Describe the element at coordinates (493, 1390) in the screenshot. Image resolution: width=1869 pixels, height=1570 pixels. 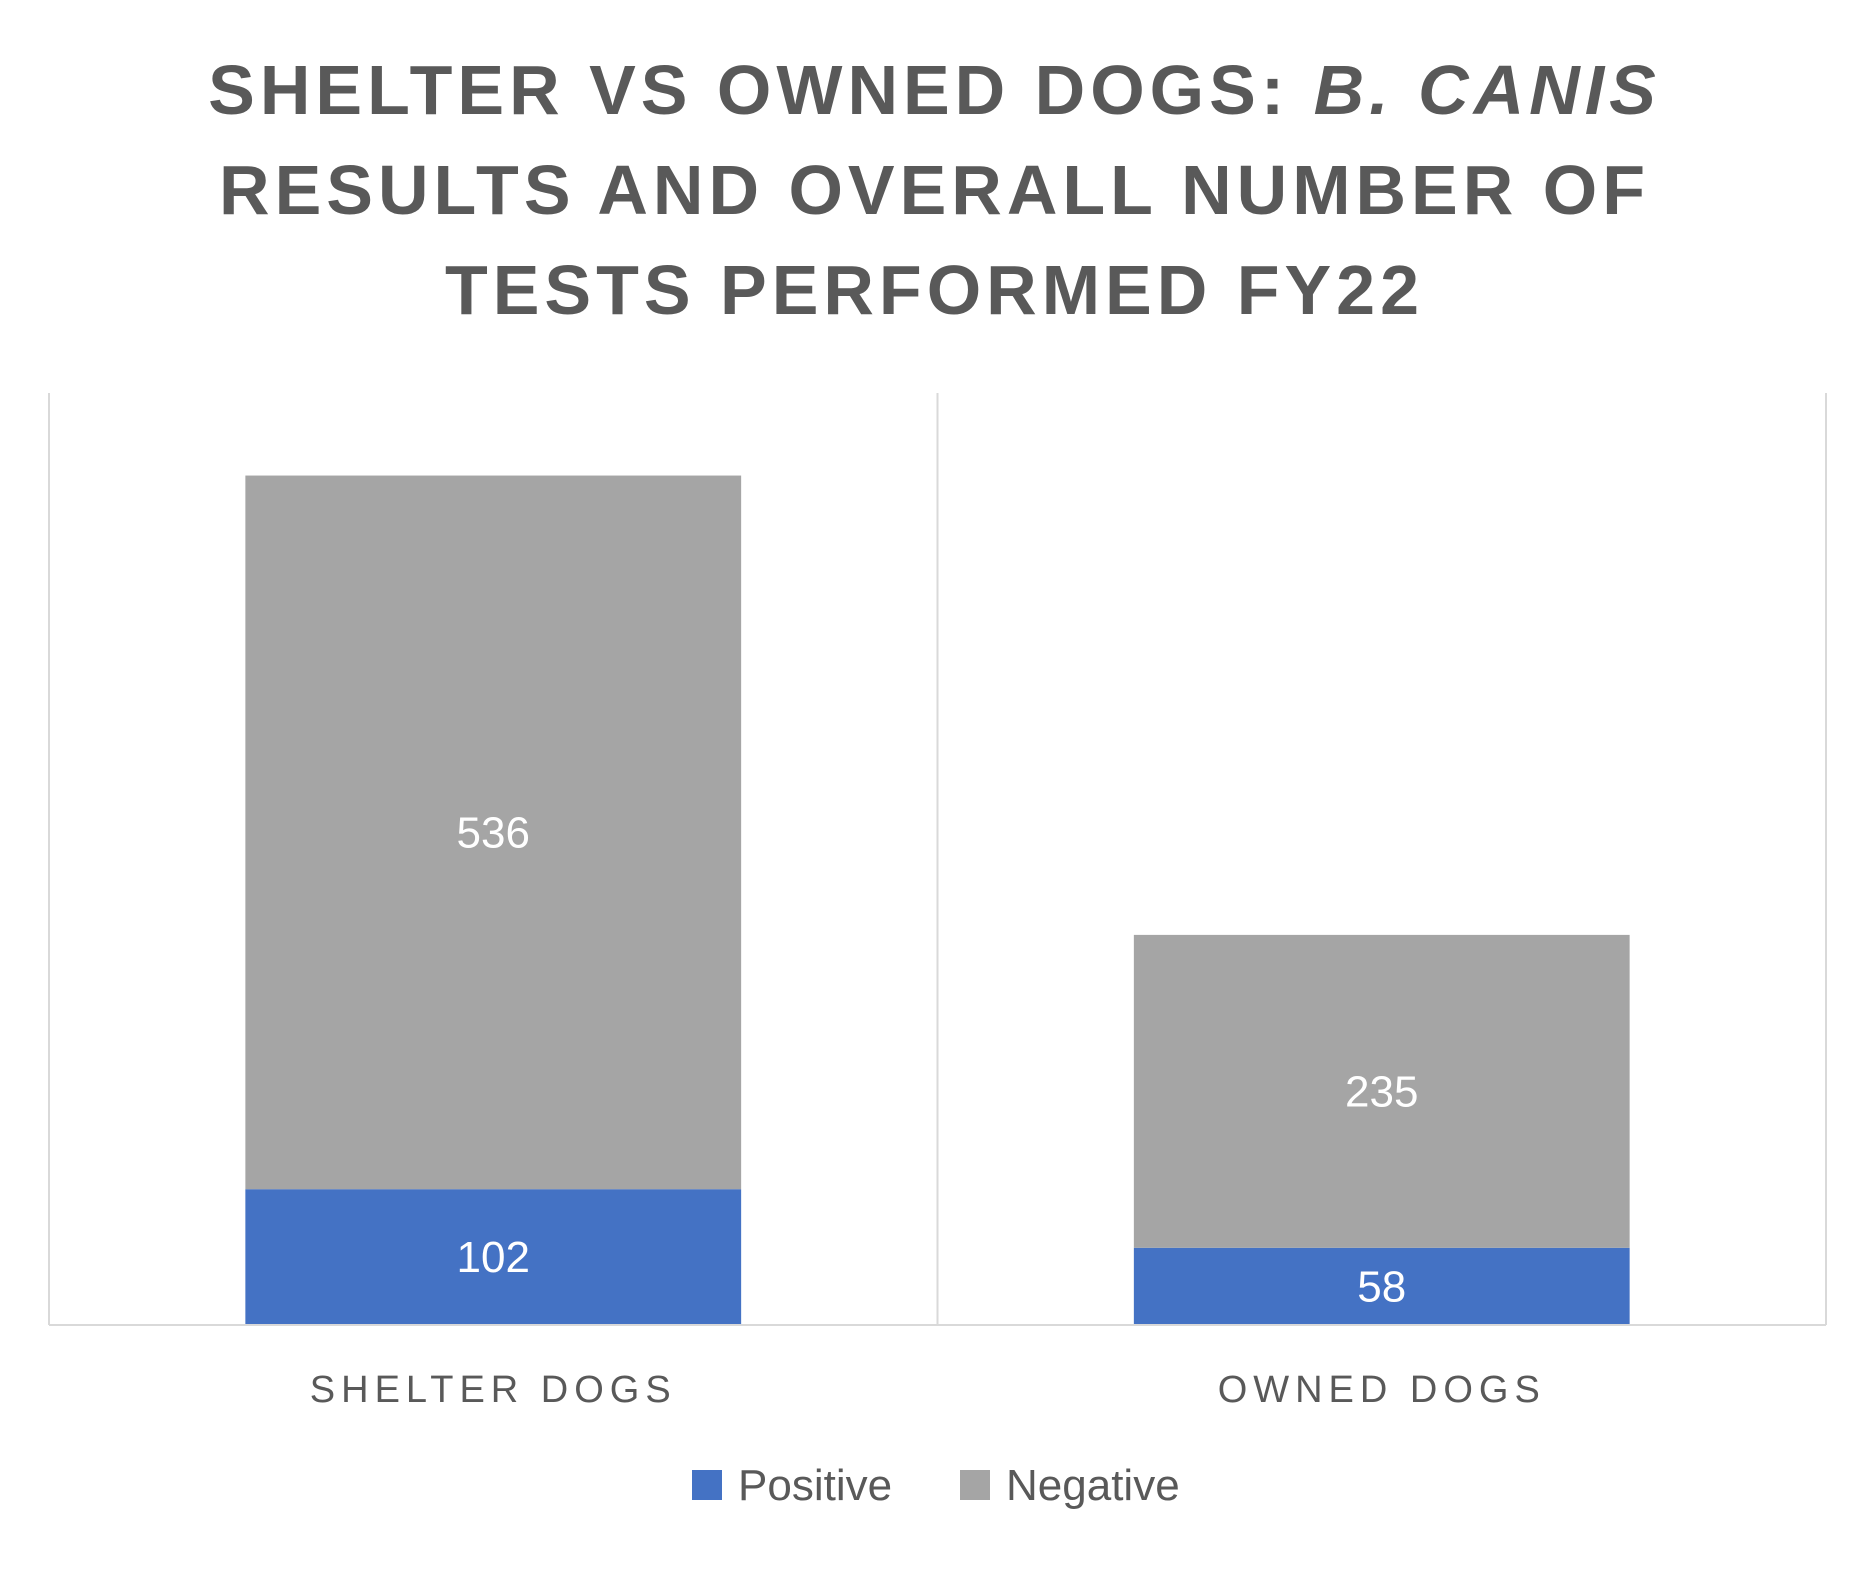
I see `category-label: SHELTER DOGS` at that location.